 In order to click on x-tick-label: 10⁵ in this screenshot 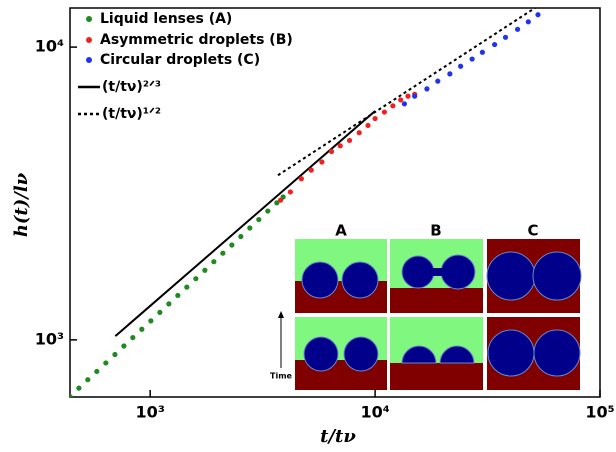, I will do `click(599, 412)`.